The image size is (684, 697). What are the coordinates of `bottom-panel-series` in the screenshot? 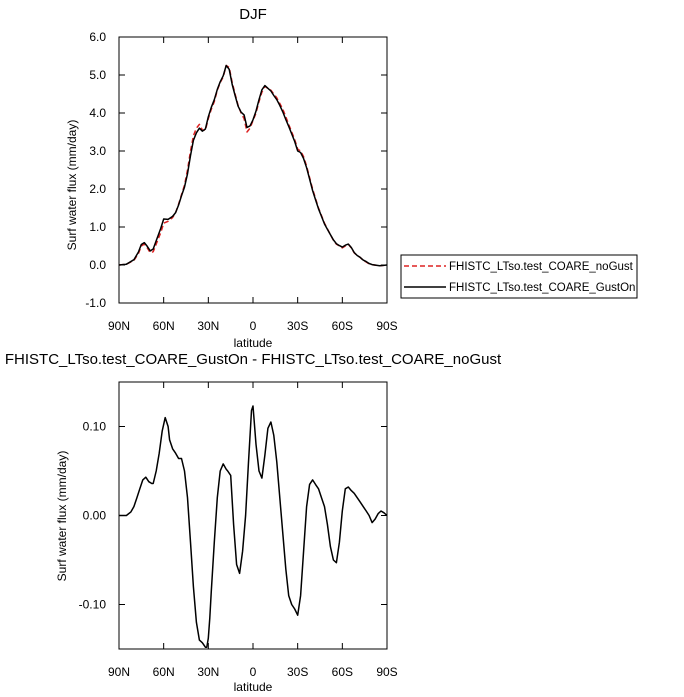 It's located at (253, 526).